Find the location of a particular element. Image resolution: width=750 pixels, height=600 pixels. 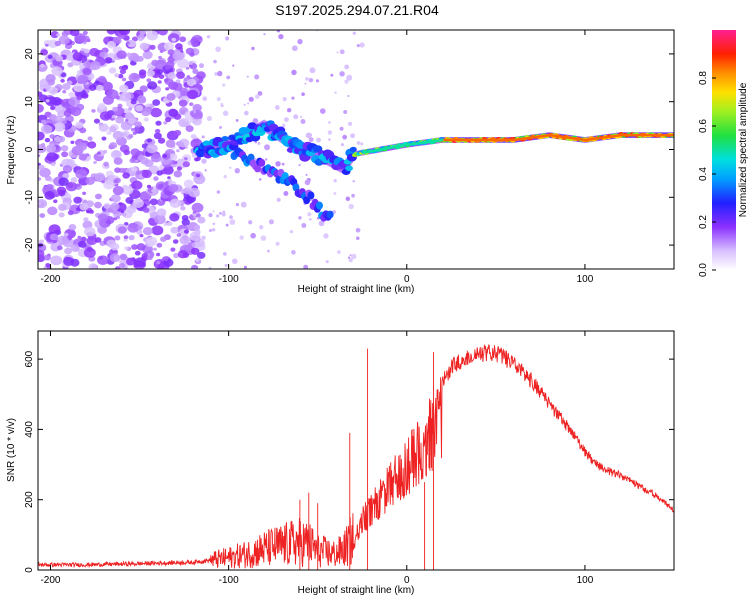

snr-x-tick-label: -200 is located at coordinates (50, 580).